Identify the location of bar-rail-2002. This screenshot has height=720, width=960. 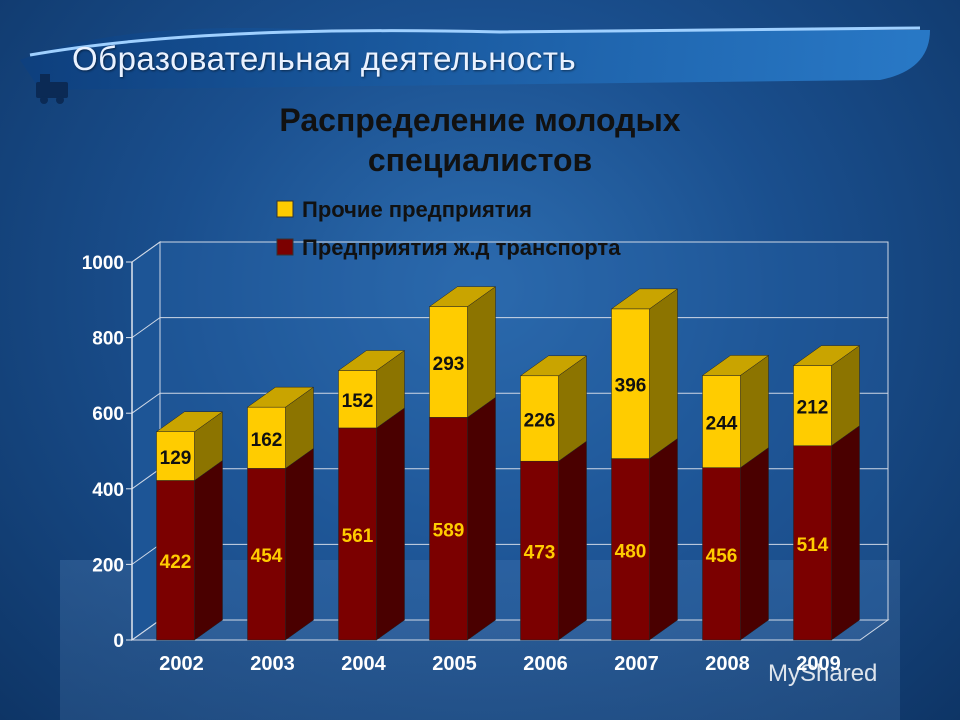
(175, 560).